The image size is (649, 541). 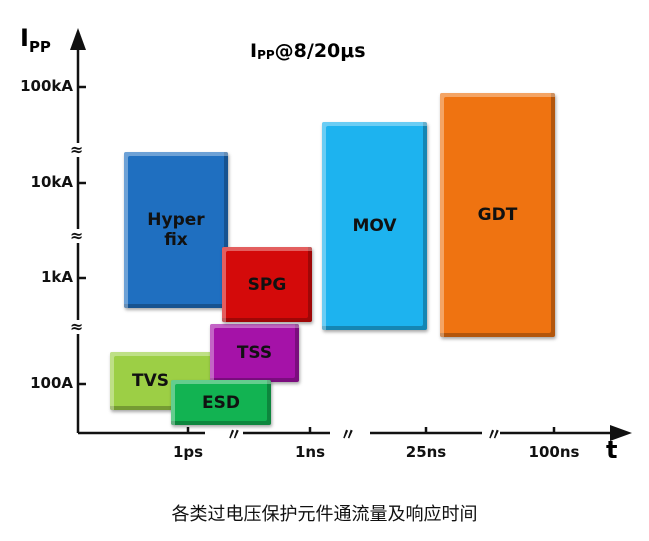 What do you see at coordinates (39, 46) in the screenshot?
I see `y-axis-name-sub: PP` at bounding box center [39, 46].